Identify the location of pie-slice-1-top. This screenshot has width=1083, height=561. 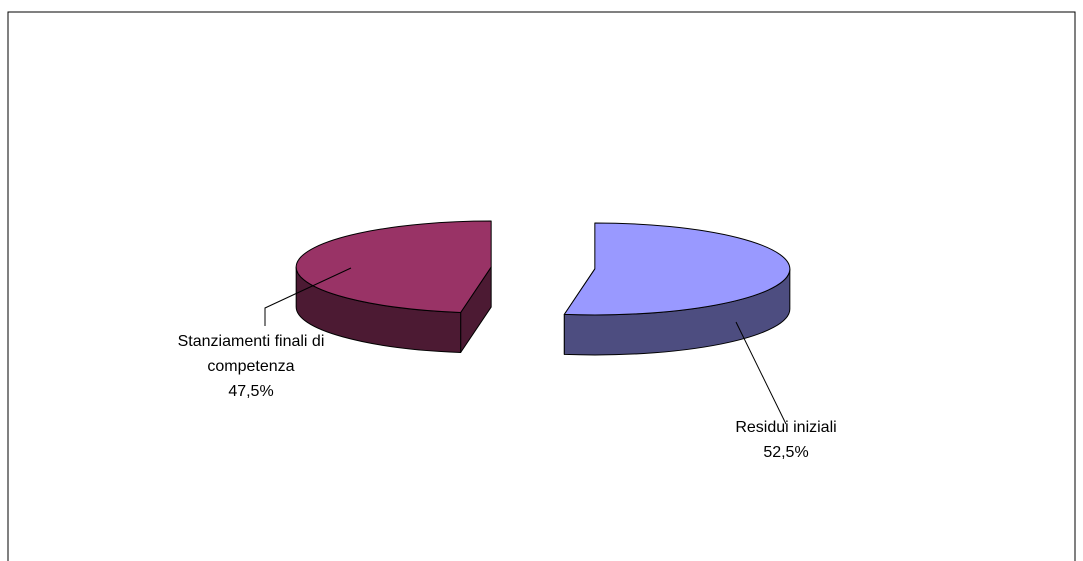
(677, 269).